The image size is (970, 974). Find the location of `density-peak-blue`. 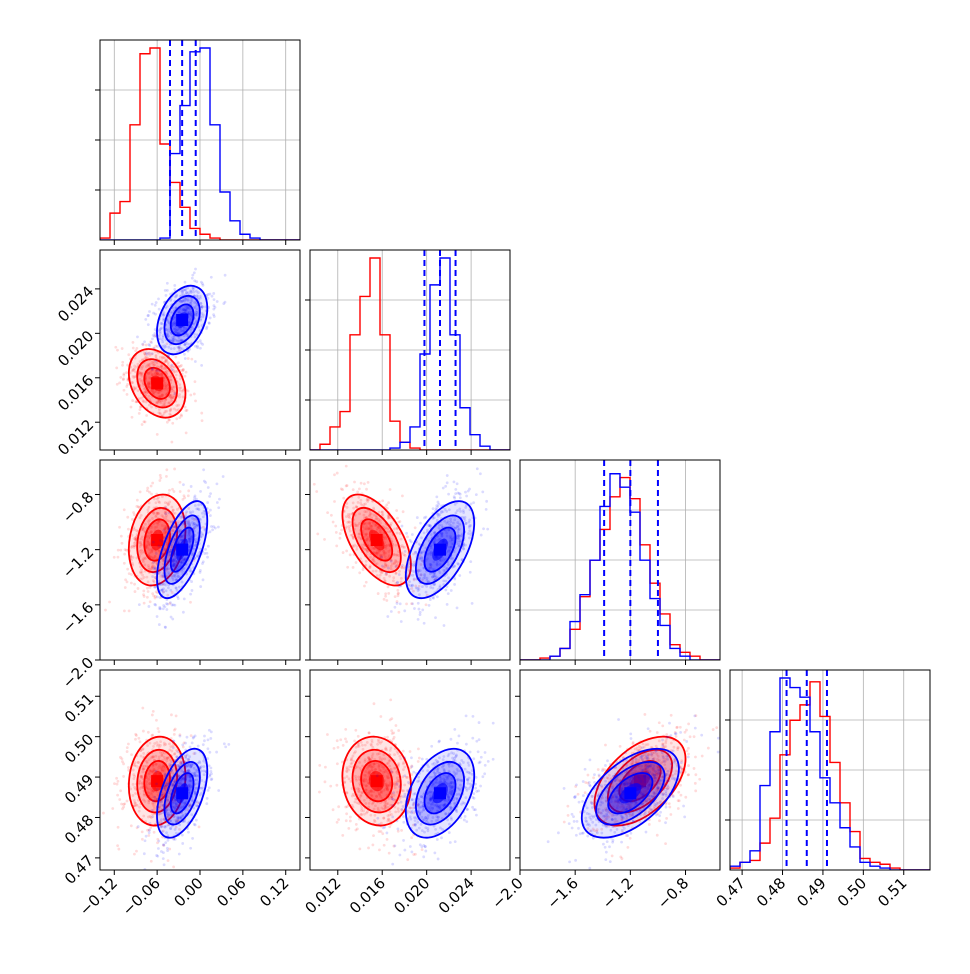

density-peak-blue is located at coordinates (182, 793).